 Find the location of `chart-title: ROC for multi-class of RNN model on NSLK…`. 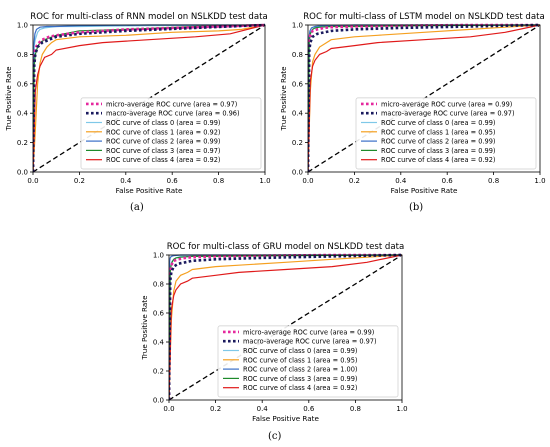

chart-title: ROC for multi-class of RNN model on NSLK… is located at coordinates (149, 17).